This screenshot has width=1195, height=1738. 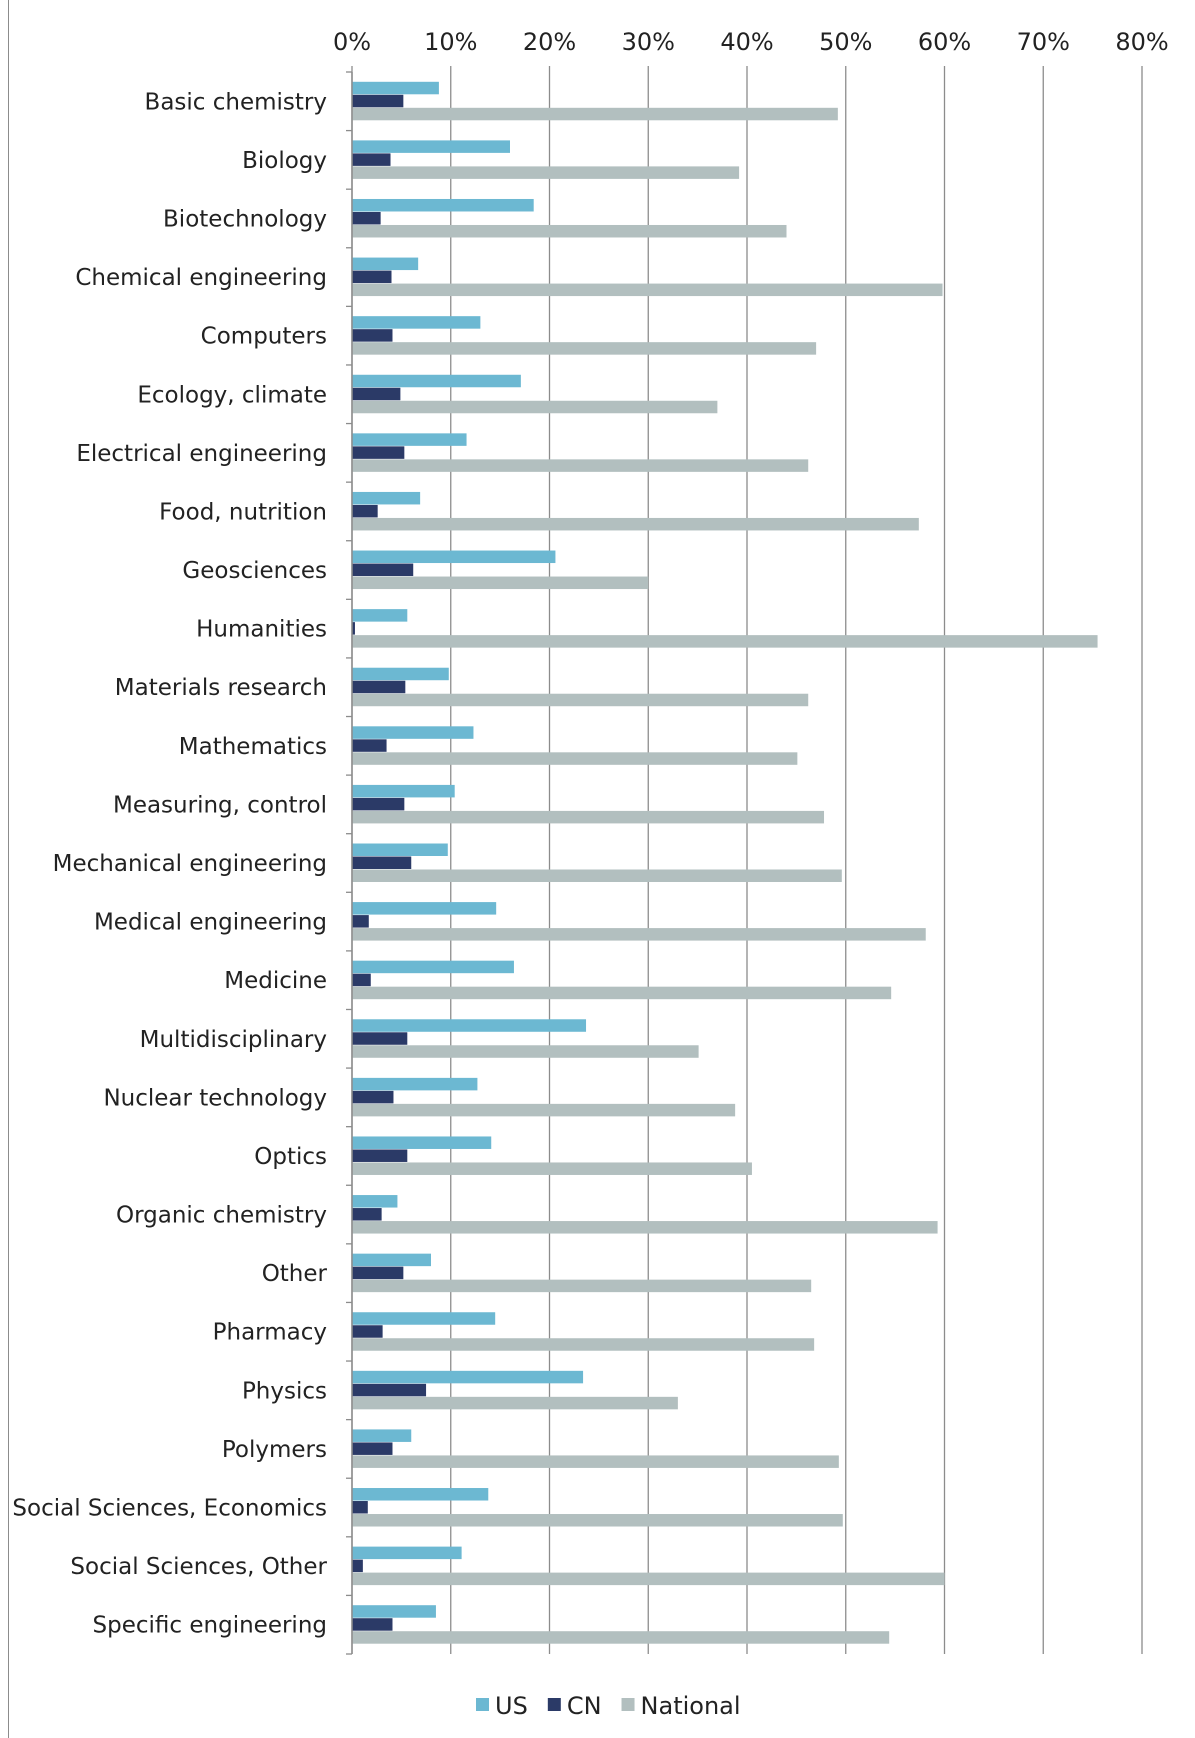 What do you see at coordinates (648, 42) in the screenshot?
I see `x-tick-label: 30%` at bounding box center [648, 42].